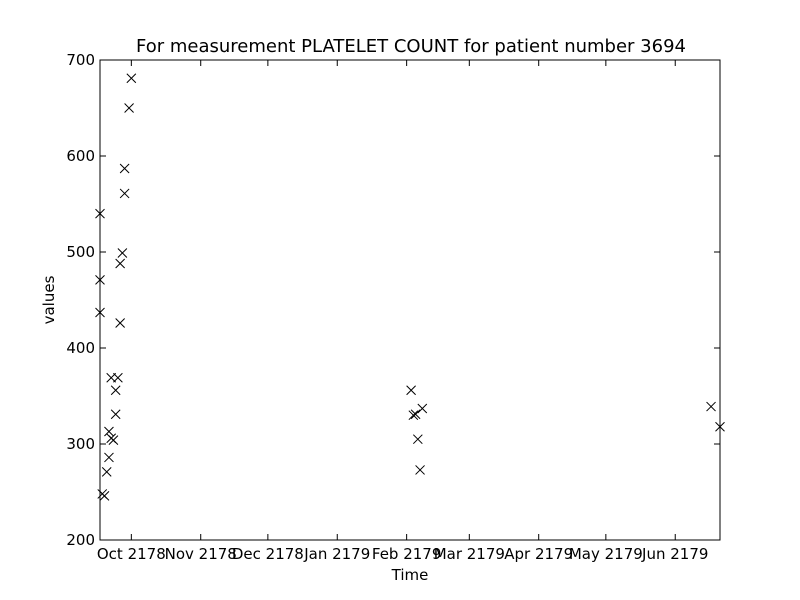 Image resolution: width=800 pixels, height=600 pixels. What do you see at coordinates (80, 60) in the screenshot?
I see `y-tick-label: 700` at bounding box center [80, 60].